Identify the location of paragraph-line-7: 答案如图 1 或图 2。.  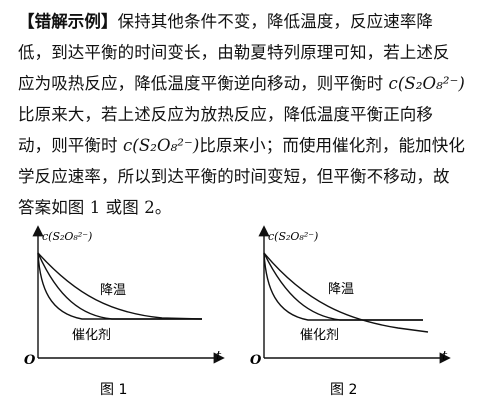
(95, 207).